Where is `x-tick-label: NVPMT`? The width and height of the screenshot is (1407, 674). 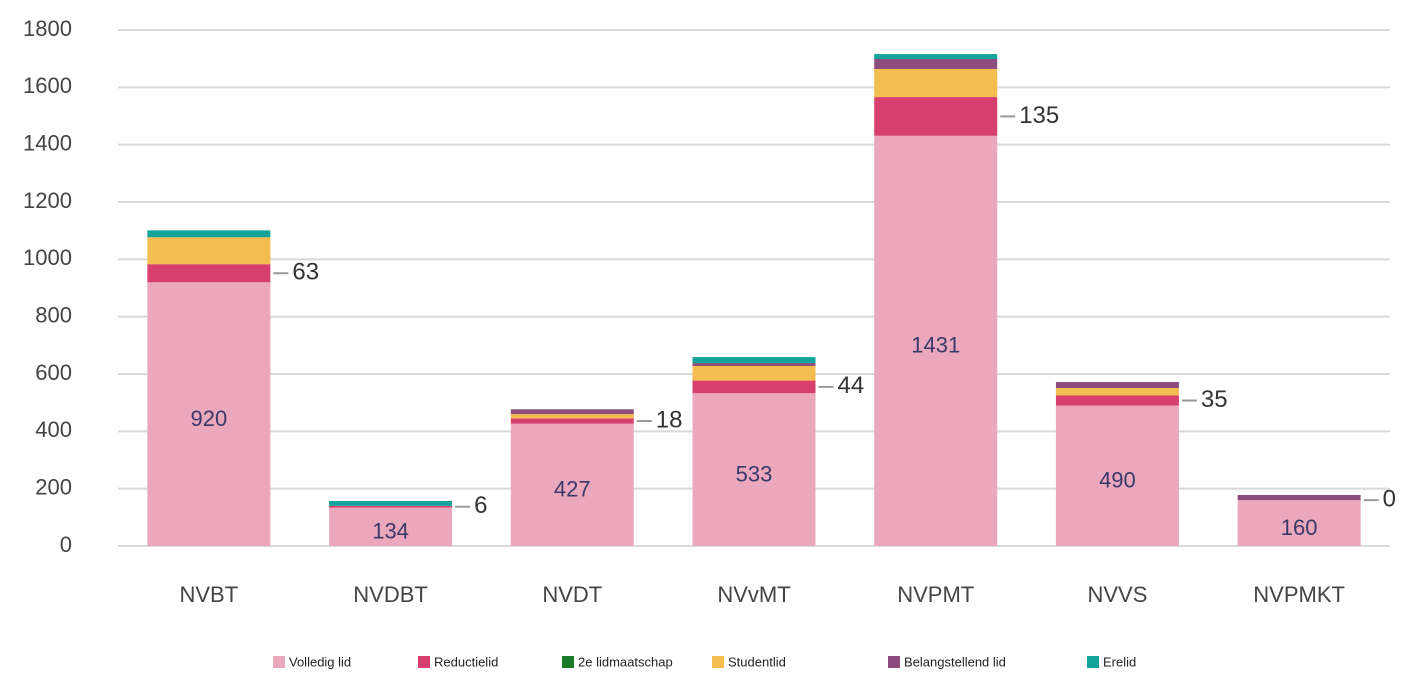
x-tick-label: NVPMT is located at coordinates (935, 594).